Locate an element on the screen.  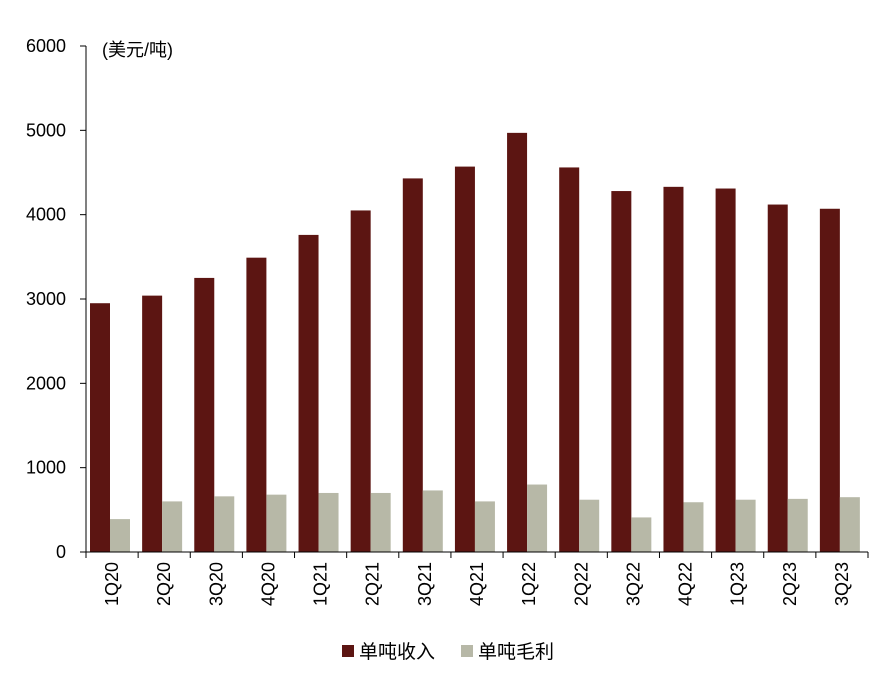
margin-bar-1Q23 is located at coordinates (745, 525).